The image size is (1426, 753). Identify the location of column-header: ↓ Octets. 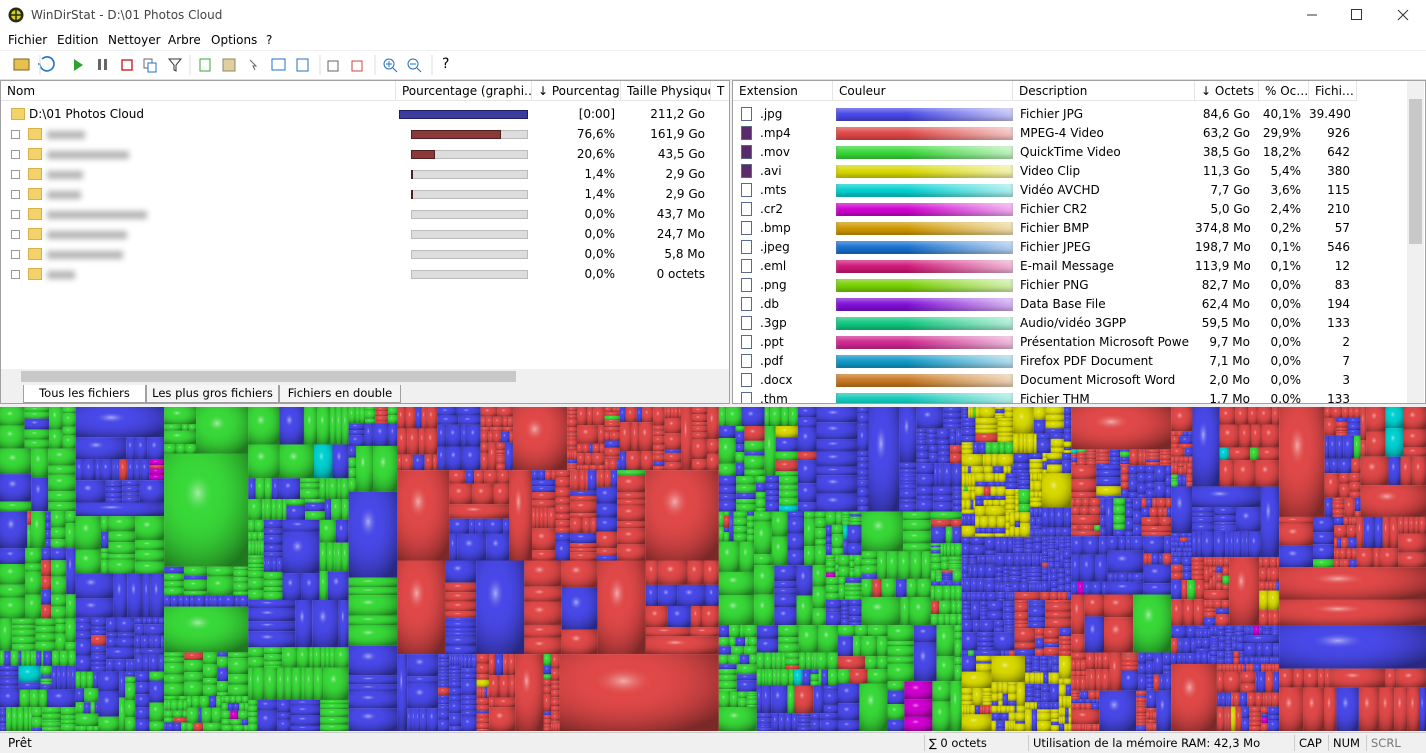
(1227, 91).